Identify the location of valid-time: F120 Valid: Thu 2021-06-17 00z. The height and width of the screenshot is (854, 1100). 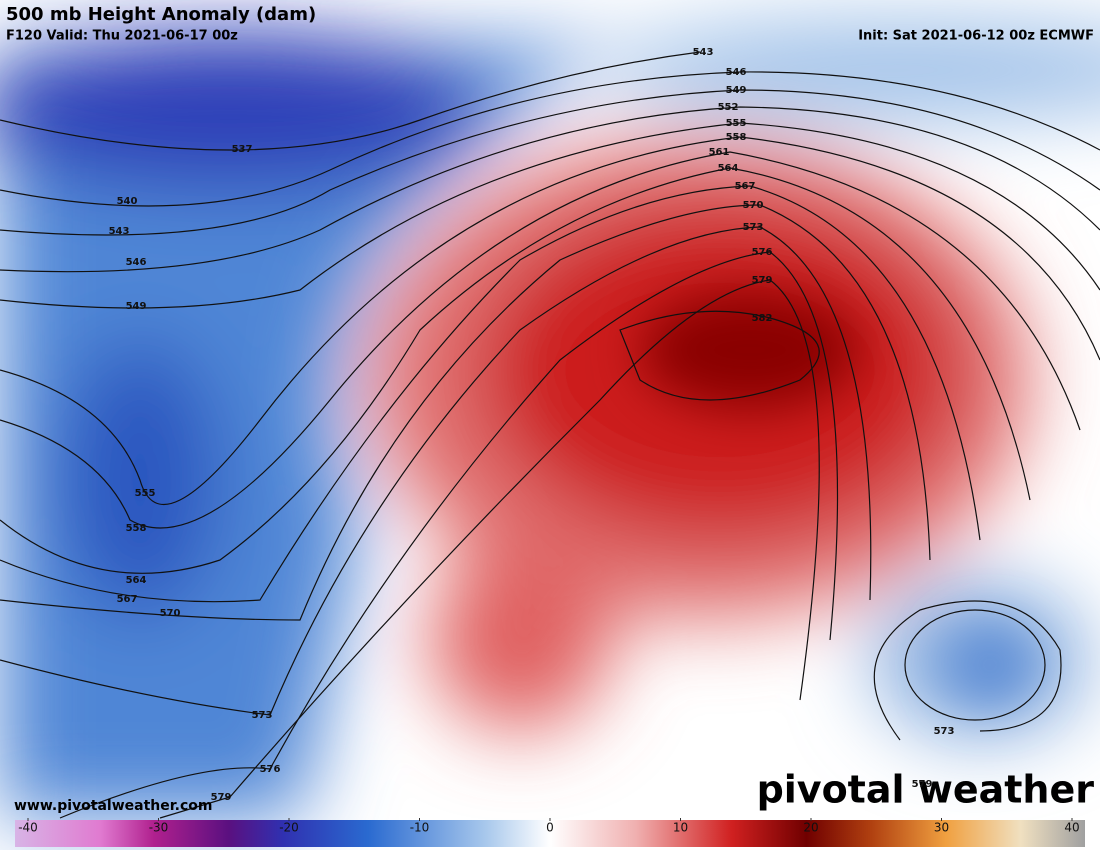
(122, 36).